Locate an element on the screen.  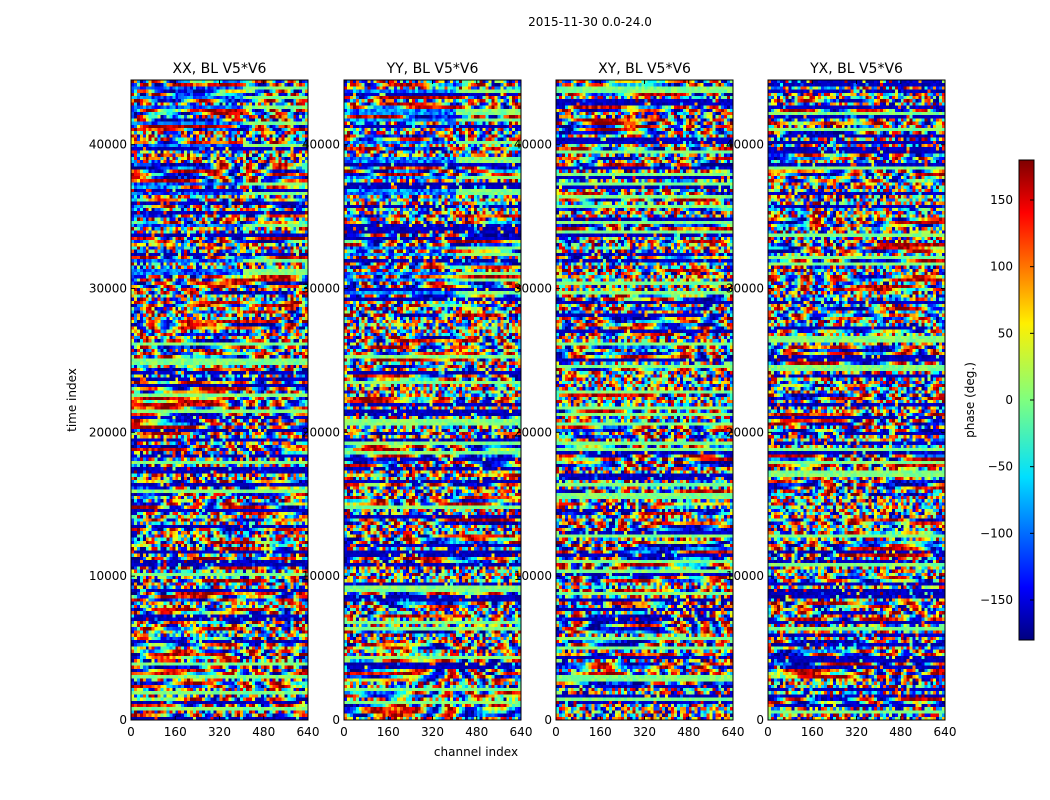
colorbar: 150 100 50 0 −50 −100 −150 is located at coordinates (1007, 400).